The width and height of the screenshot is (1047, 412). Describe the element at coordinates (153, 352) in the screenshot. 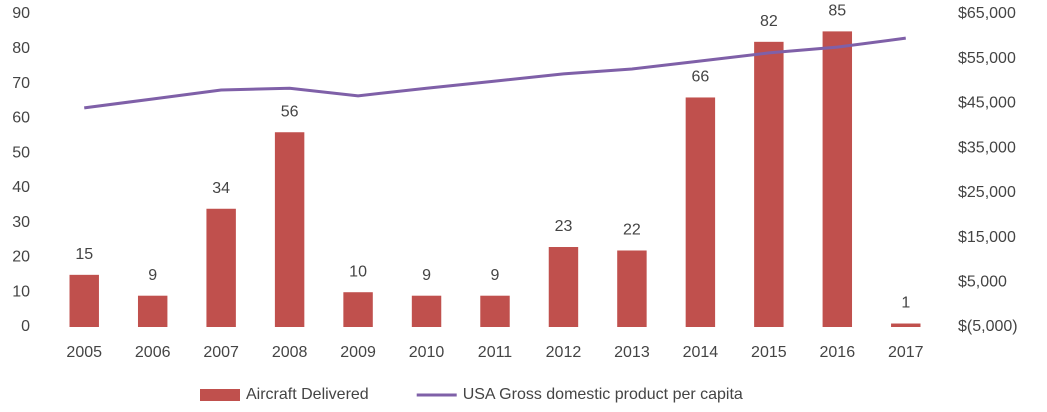

I see `x-tick-label: 2006` at that location.